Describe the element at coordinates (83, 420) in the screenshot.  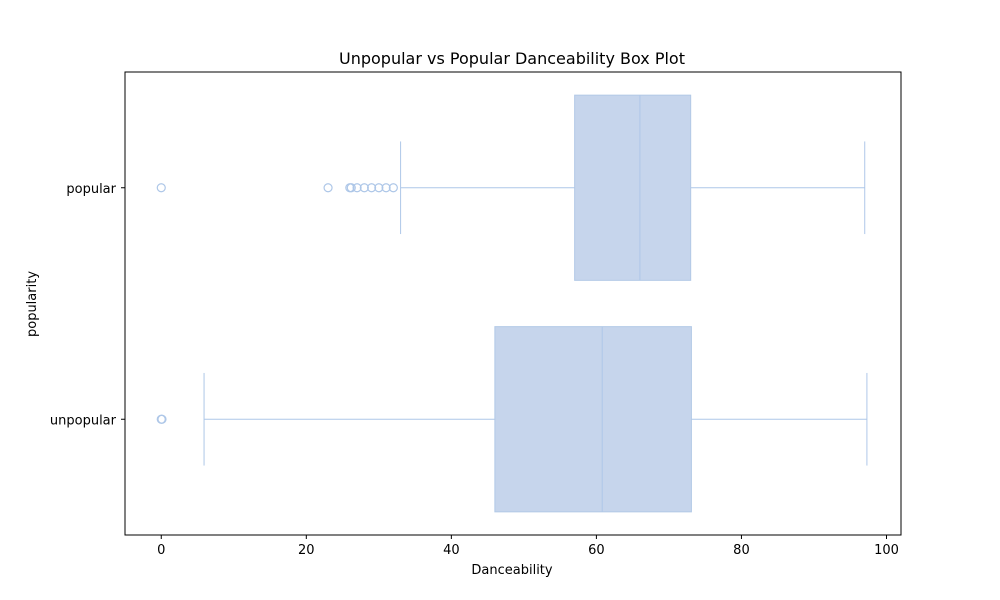
I see `y-tick-label: unpopular` at that location.